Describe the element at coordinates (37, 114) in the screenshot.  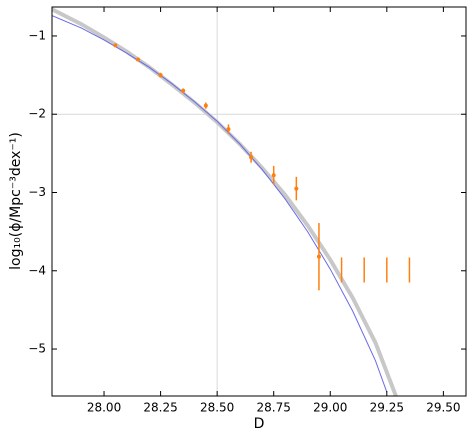
I see `y-tick-label: −2` at that location.